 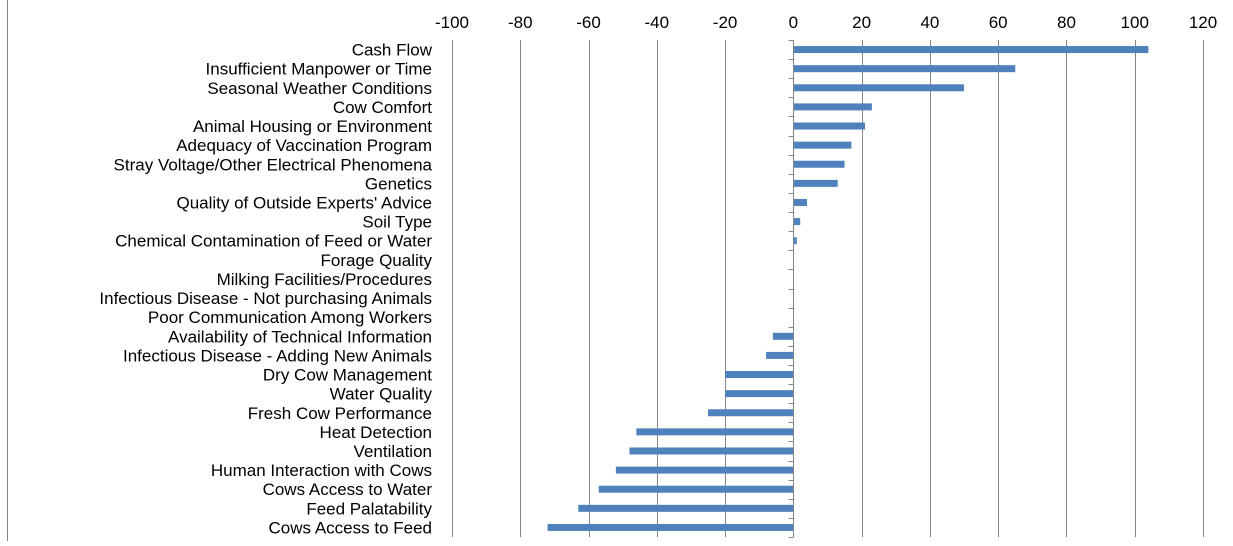 I want to click on category-label: Availability of Technical Information, so click(x=300, y=336).